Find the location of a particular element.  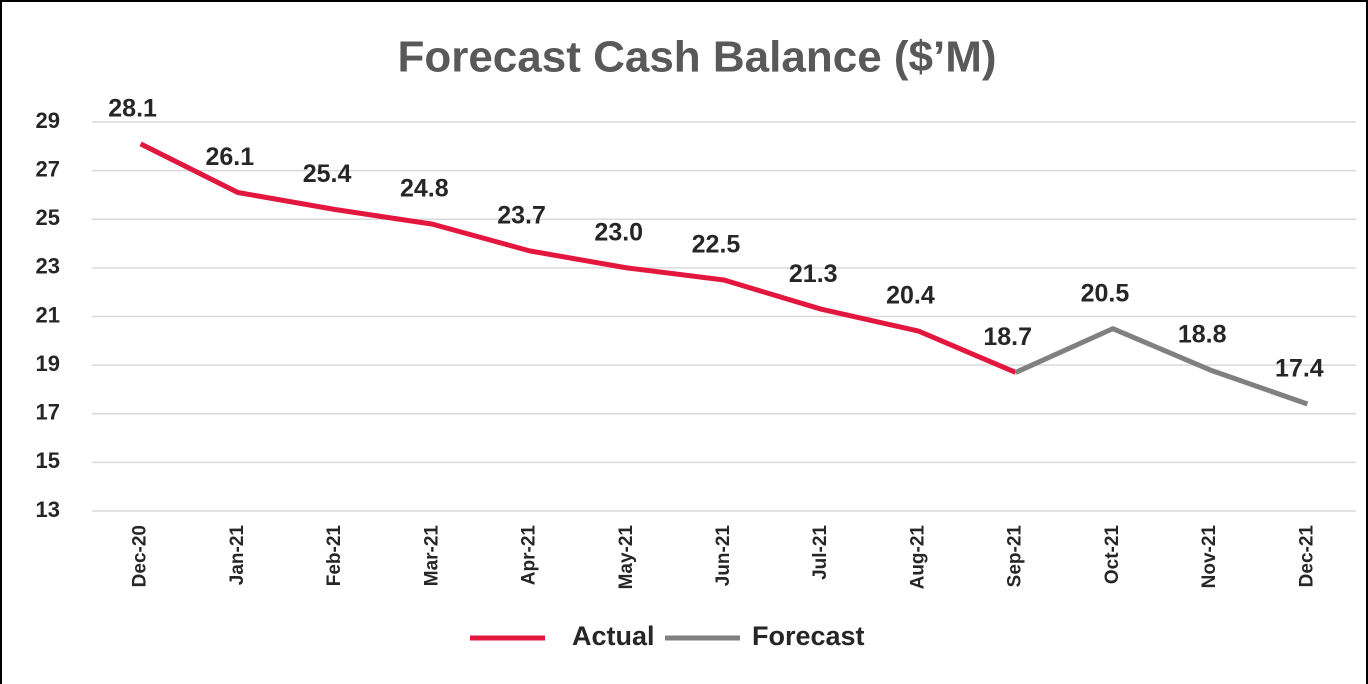

y-tick-label: 15 is located at coordinates (48, 460).